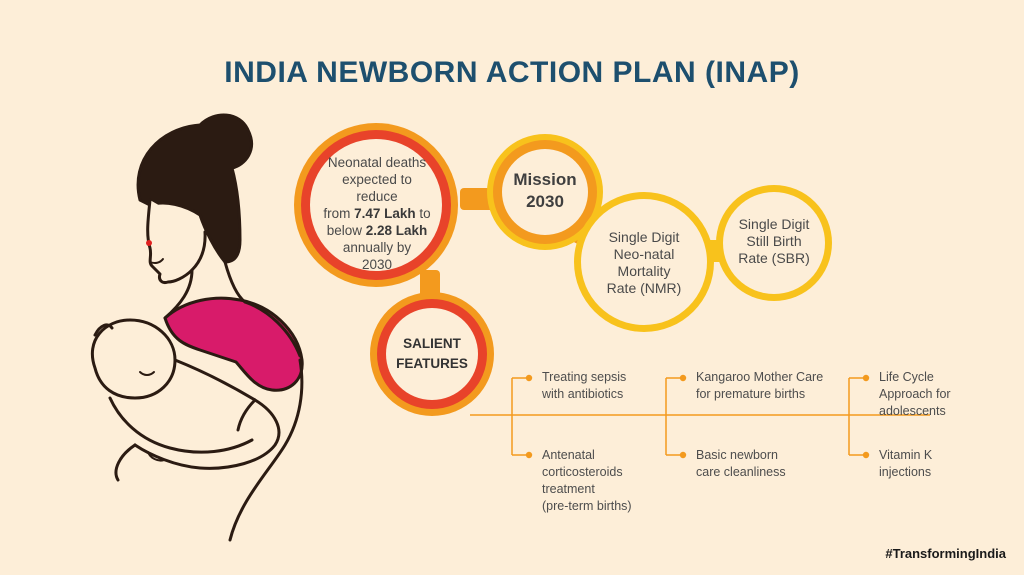 The width and height of the screenshot is (1024, 575). What do you see at coordinates (737, 455) in the screenshot?
I see `feature-line: Basic newborn` at bounding box center [737, 455].